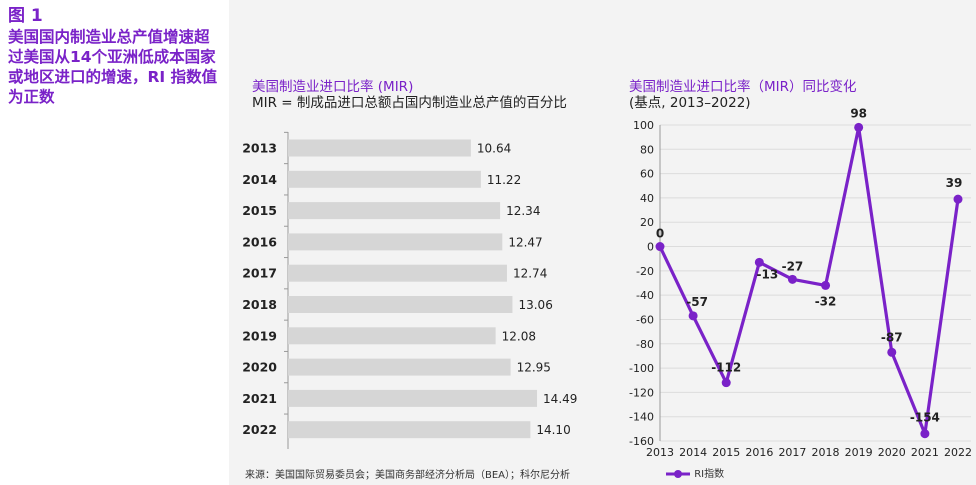  Describe the element at coordinates (925, 452) in the screenshot. I see `x-tick-label: 2021` at that location.